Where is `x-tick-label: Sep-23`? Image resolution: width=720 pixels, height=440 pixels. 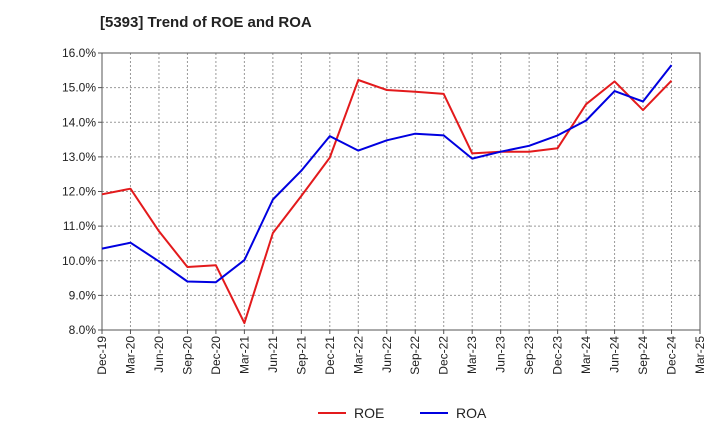 x-tick-label: Sep-23 is located at coordinates (529, 355).